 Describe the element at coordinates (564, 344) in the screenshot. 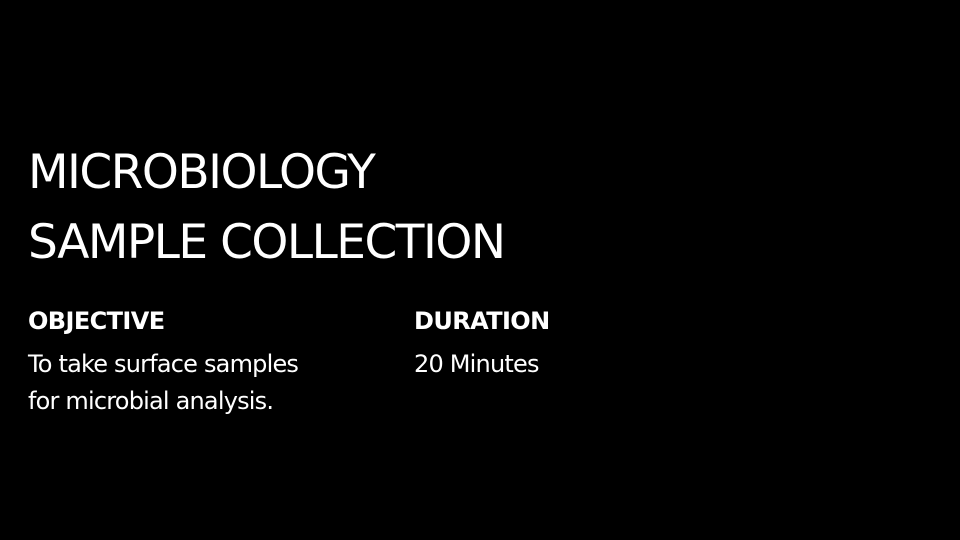

I see `duration-section: DURATION 20 Minutes` at that location.